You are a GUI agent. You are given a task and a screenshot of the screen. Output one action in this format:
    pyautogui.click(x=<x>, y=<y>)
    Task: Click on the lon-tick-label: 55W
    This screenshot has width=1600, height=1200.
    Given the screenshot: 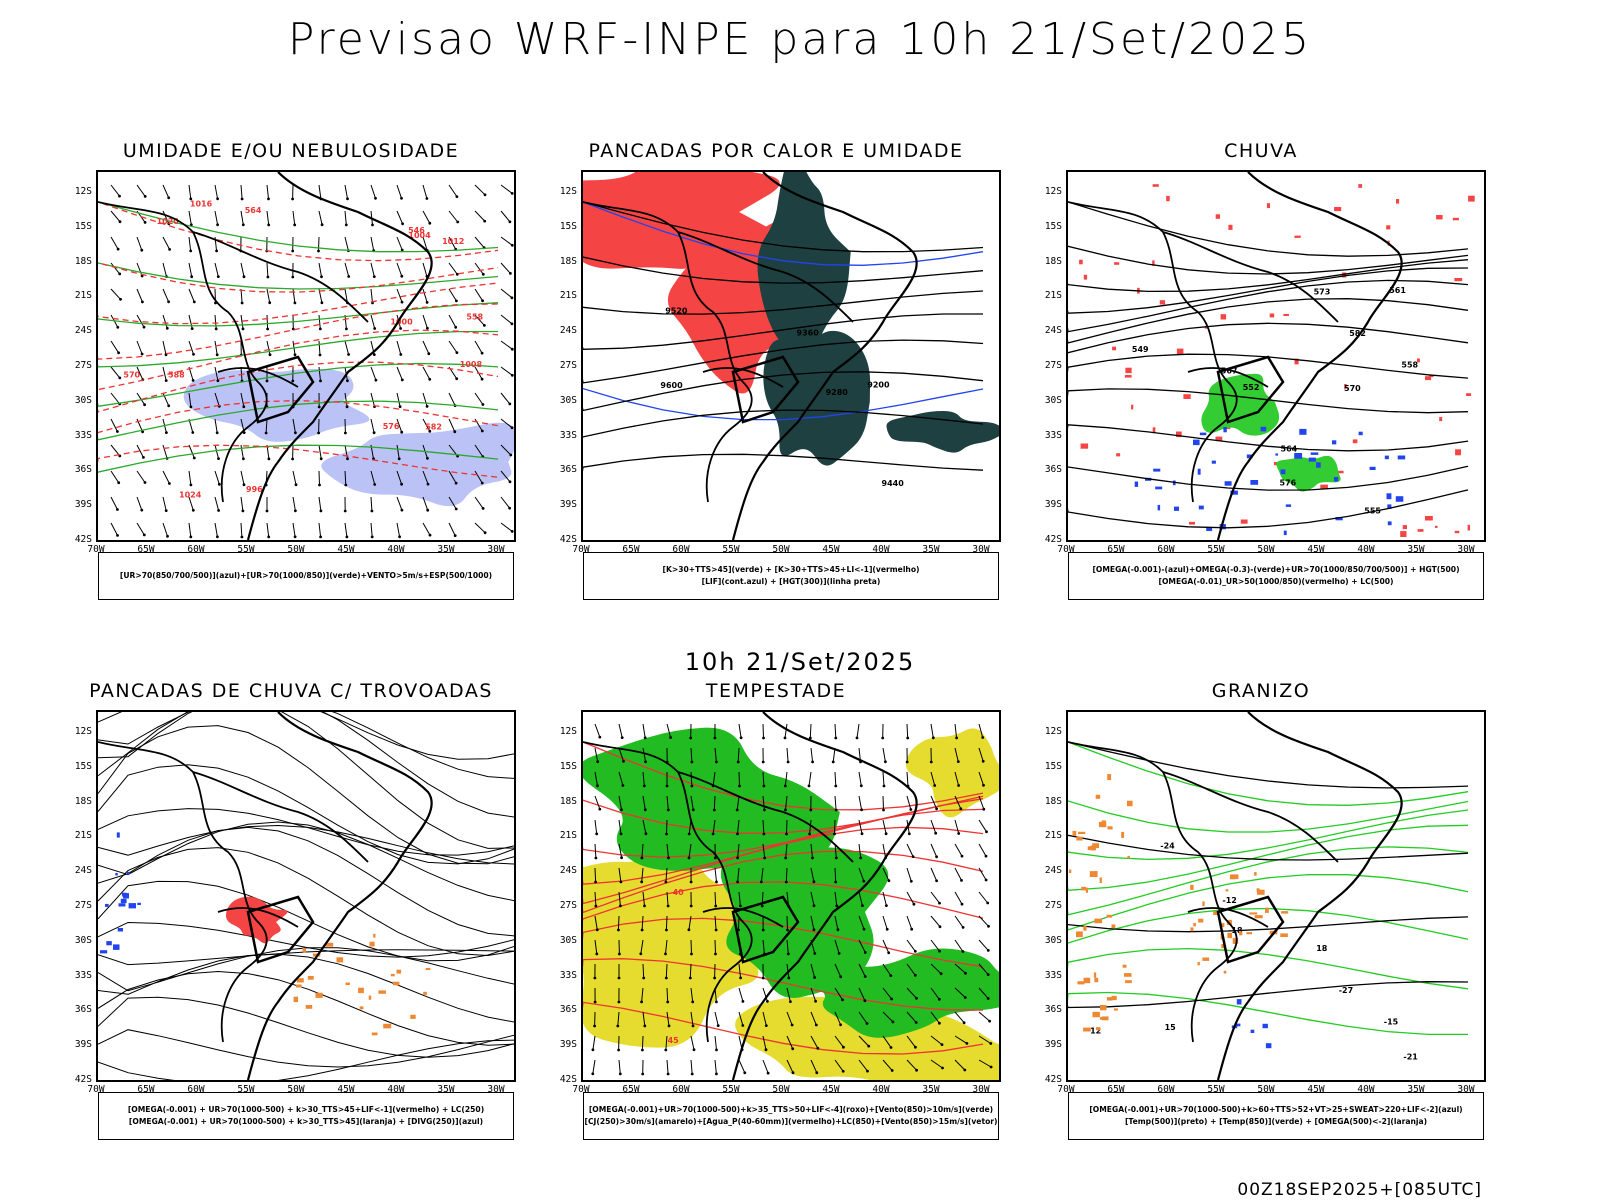 What is the action you would take?
    pyautogui.click(x=1216, y=1089)
    